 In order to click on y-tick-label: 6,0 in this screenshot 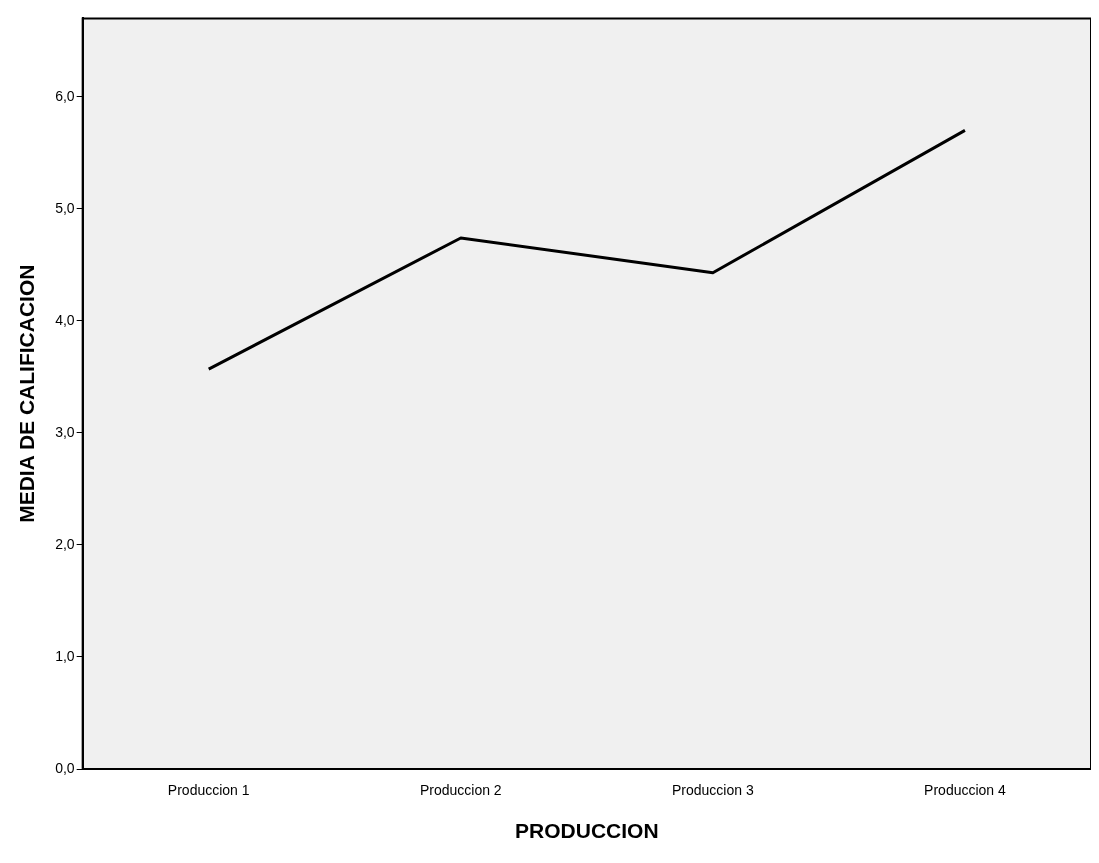, I will do `click(65, 95)`.